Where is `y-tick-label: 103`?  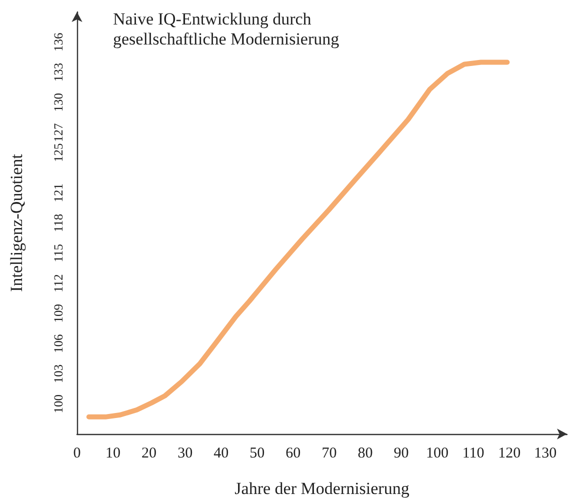 y-tick-label: 103 is located at coordinates (59, 374).